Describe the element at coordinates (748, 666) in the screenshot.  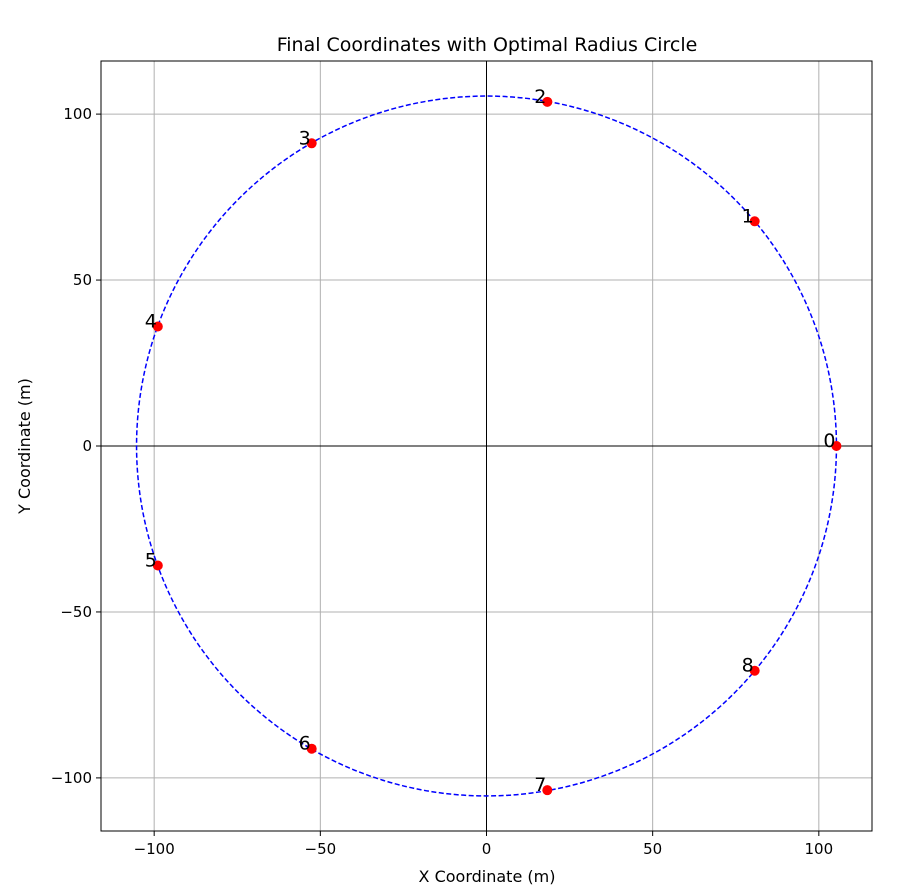
I see `data-point-label: 8` at that location.